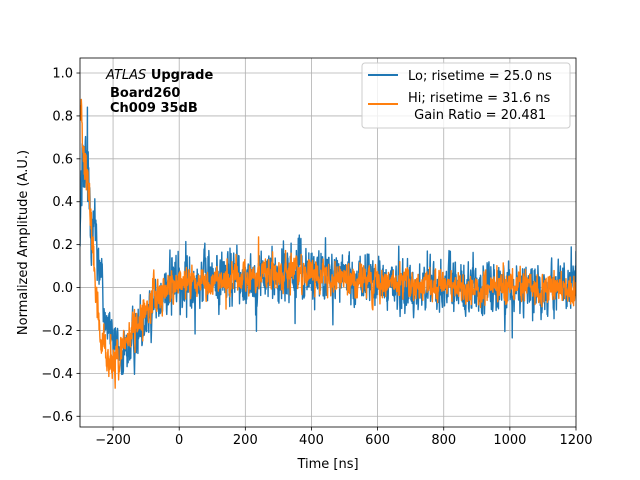  What do you see at coordinates (245, 440) in the screenshot?
I see `x-tick-label-2: 200` at bounding box center [245, 440].